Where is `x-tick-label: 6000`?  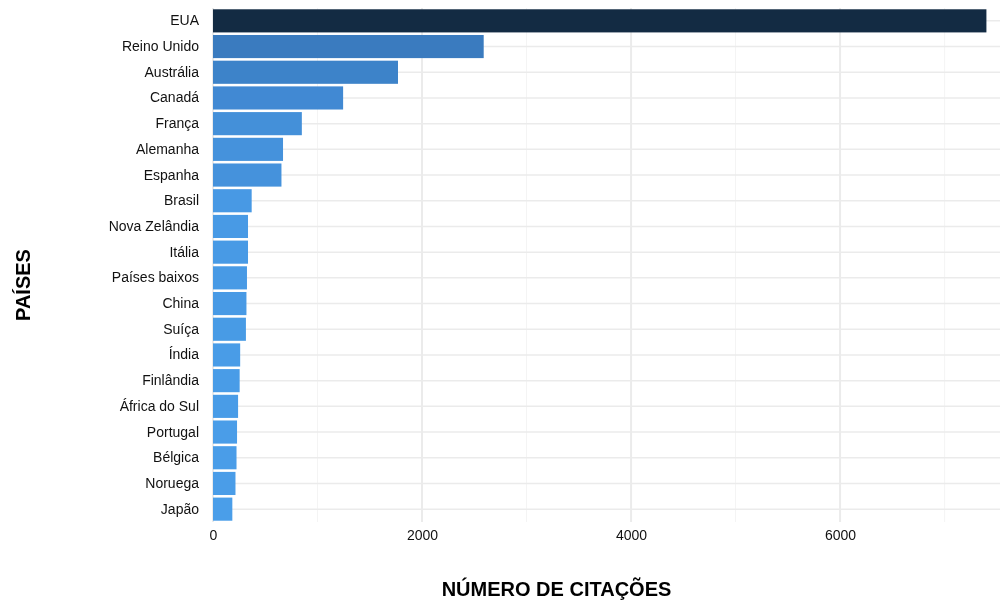
x-tick-label: 6000 is located at coordinates (841, 534).